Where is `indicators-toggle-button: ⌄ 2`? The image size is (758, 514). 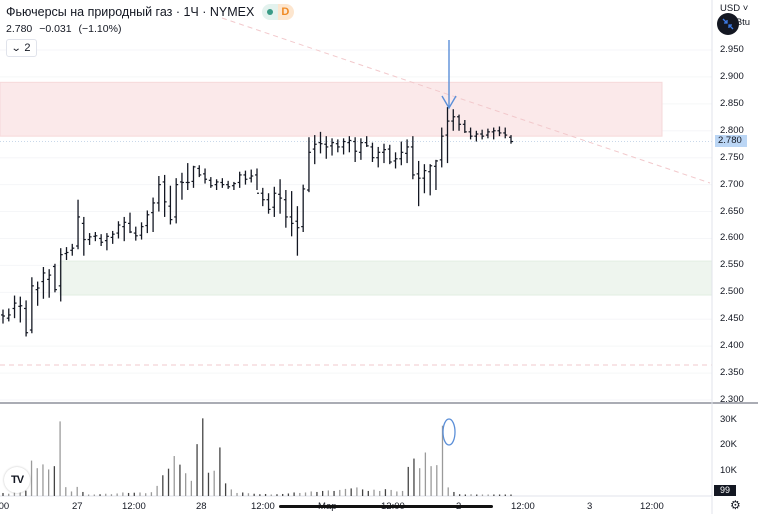 indicators-toggle-button: ⌄ 2 is located at coordinates (21, 48).